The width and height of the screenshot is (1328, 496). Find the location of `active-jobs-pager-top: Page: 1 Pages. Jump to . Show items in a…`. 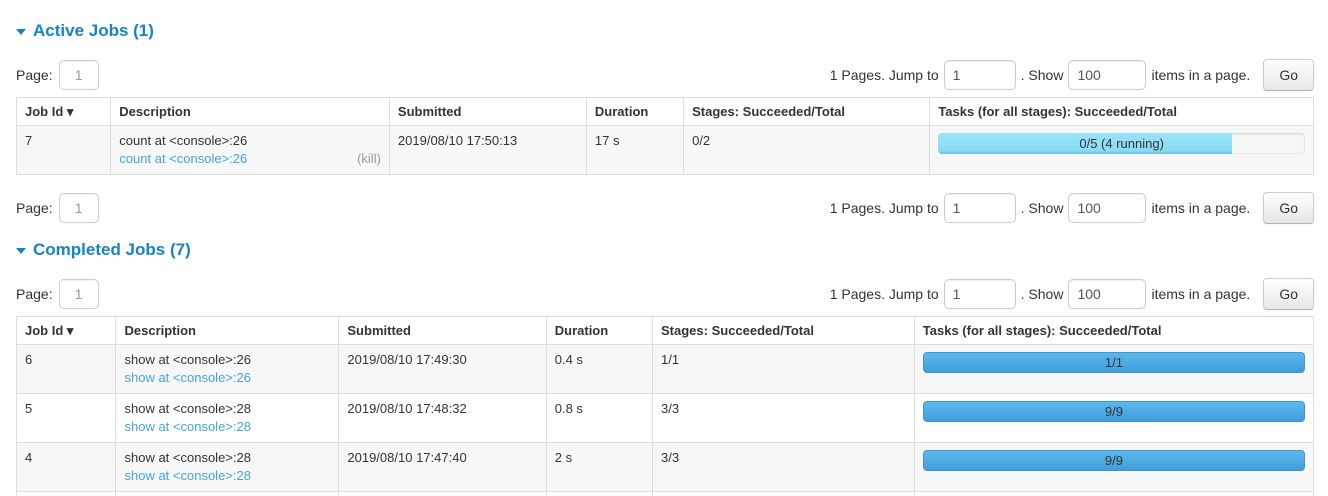

active-jobs-pager-top: Page: 1 Pages. Jump to . Show items in a… is located at coordinates (665, 75).